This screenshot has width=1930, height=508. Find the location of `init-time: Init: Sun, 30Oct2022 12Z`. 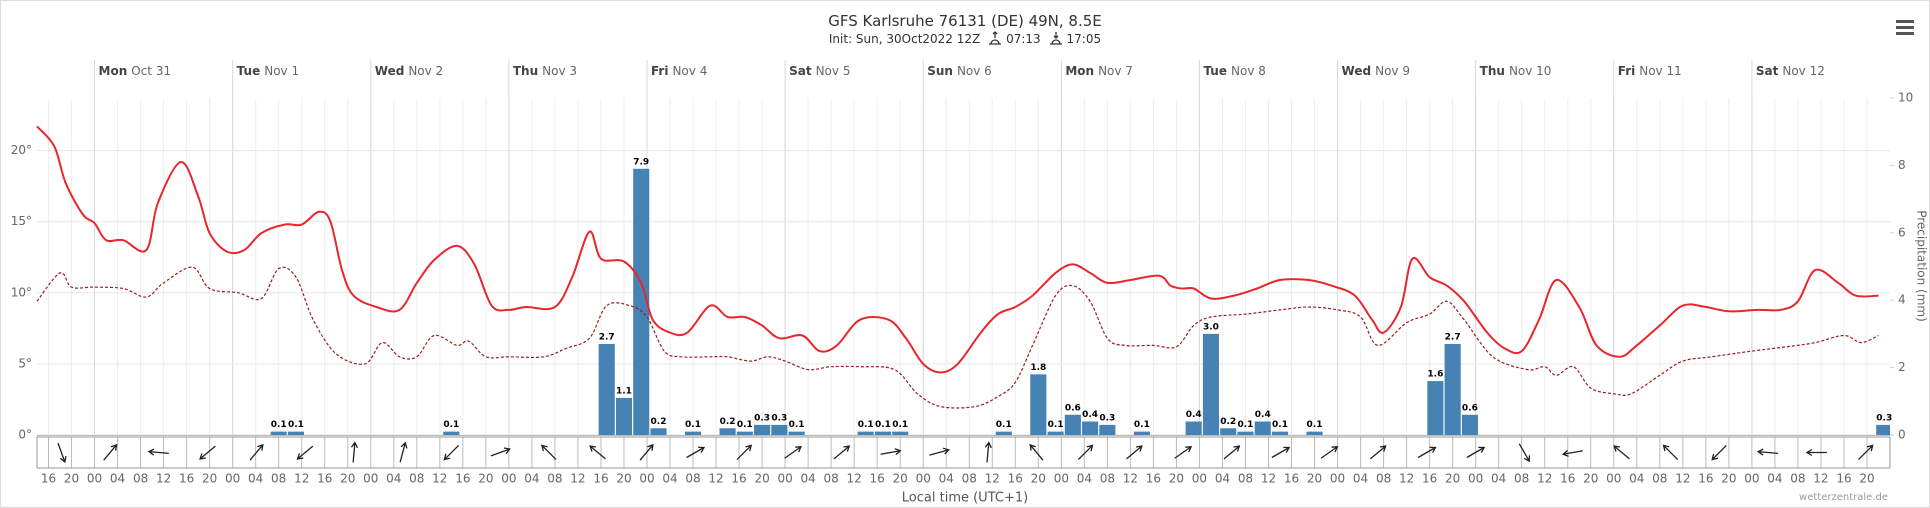

init-time: Init: Sun, 30Oct2022 12Z is located at coordinates (904, 39).